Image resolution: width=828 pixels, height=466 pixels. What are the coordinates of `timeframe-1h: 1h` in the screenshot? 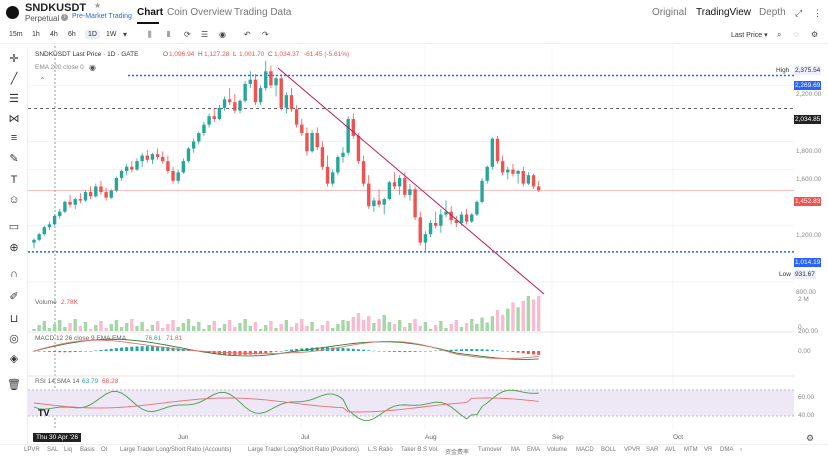 It's located at (36, 34).